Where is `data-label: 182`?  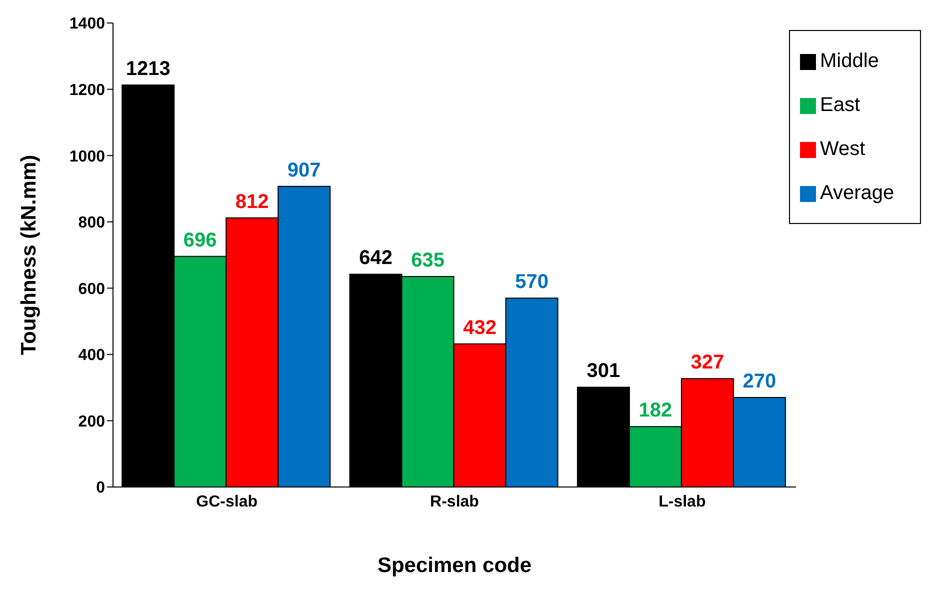
data-label: 182 is located at coordinates (655, 411).